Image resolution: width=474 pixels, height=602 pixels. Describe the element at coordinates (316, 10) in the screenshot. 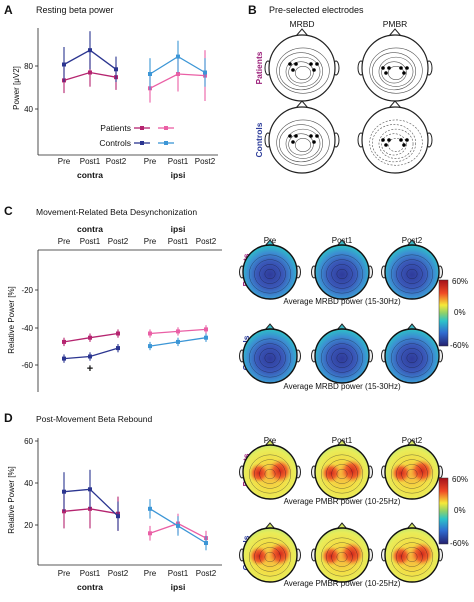

I see `panel-b-title: Pre-selected electrodes` at that location.